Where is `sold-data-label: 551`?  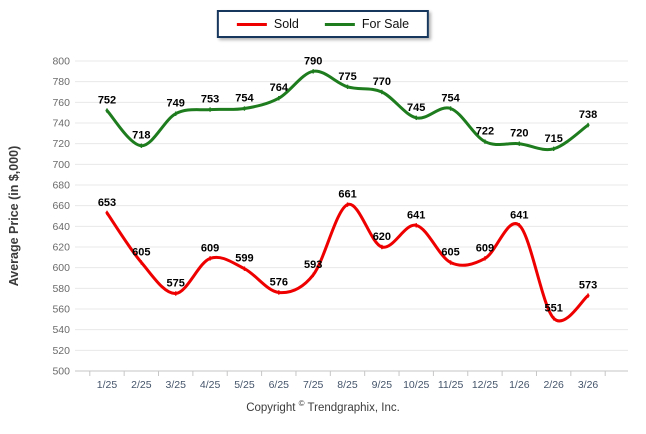 sold-data-label: 551 is located at coordinates (554, 308).